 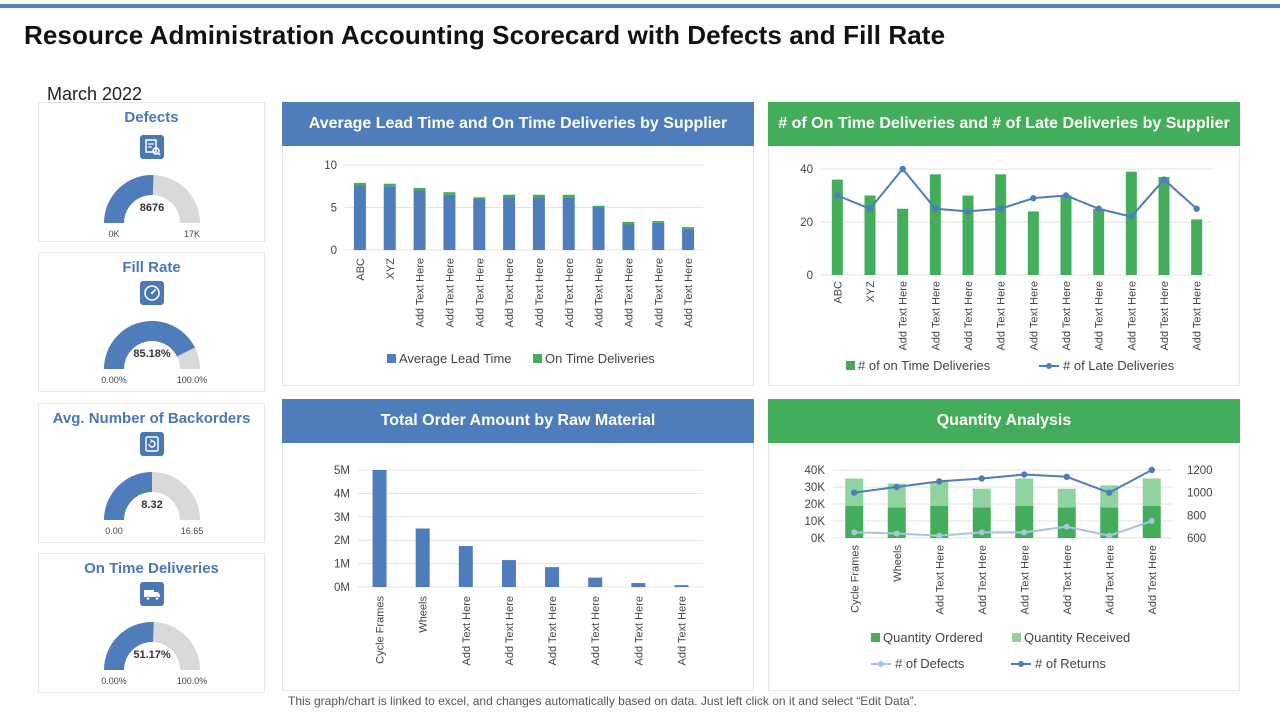 I want to click on gauge-value: 51.17%, so click(x=152, y=655).